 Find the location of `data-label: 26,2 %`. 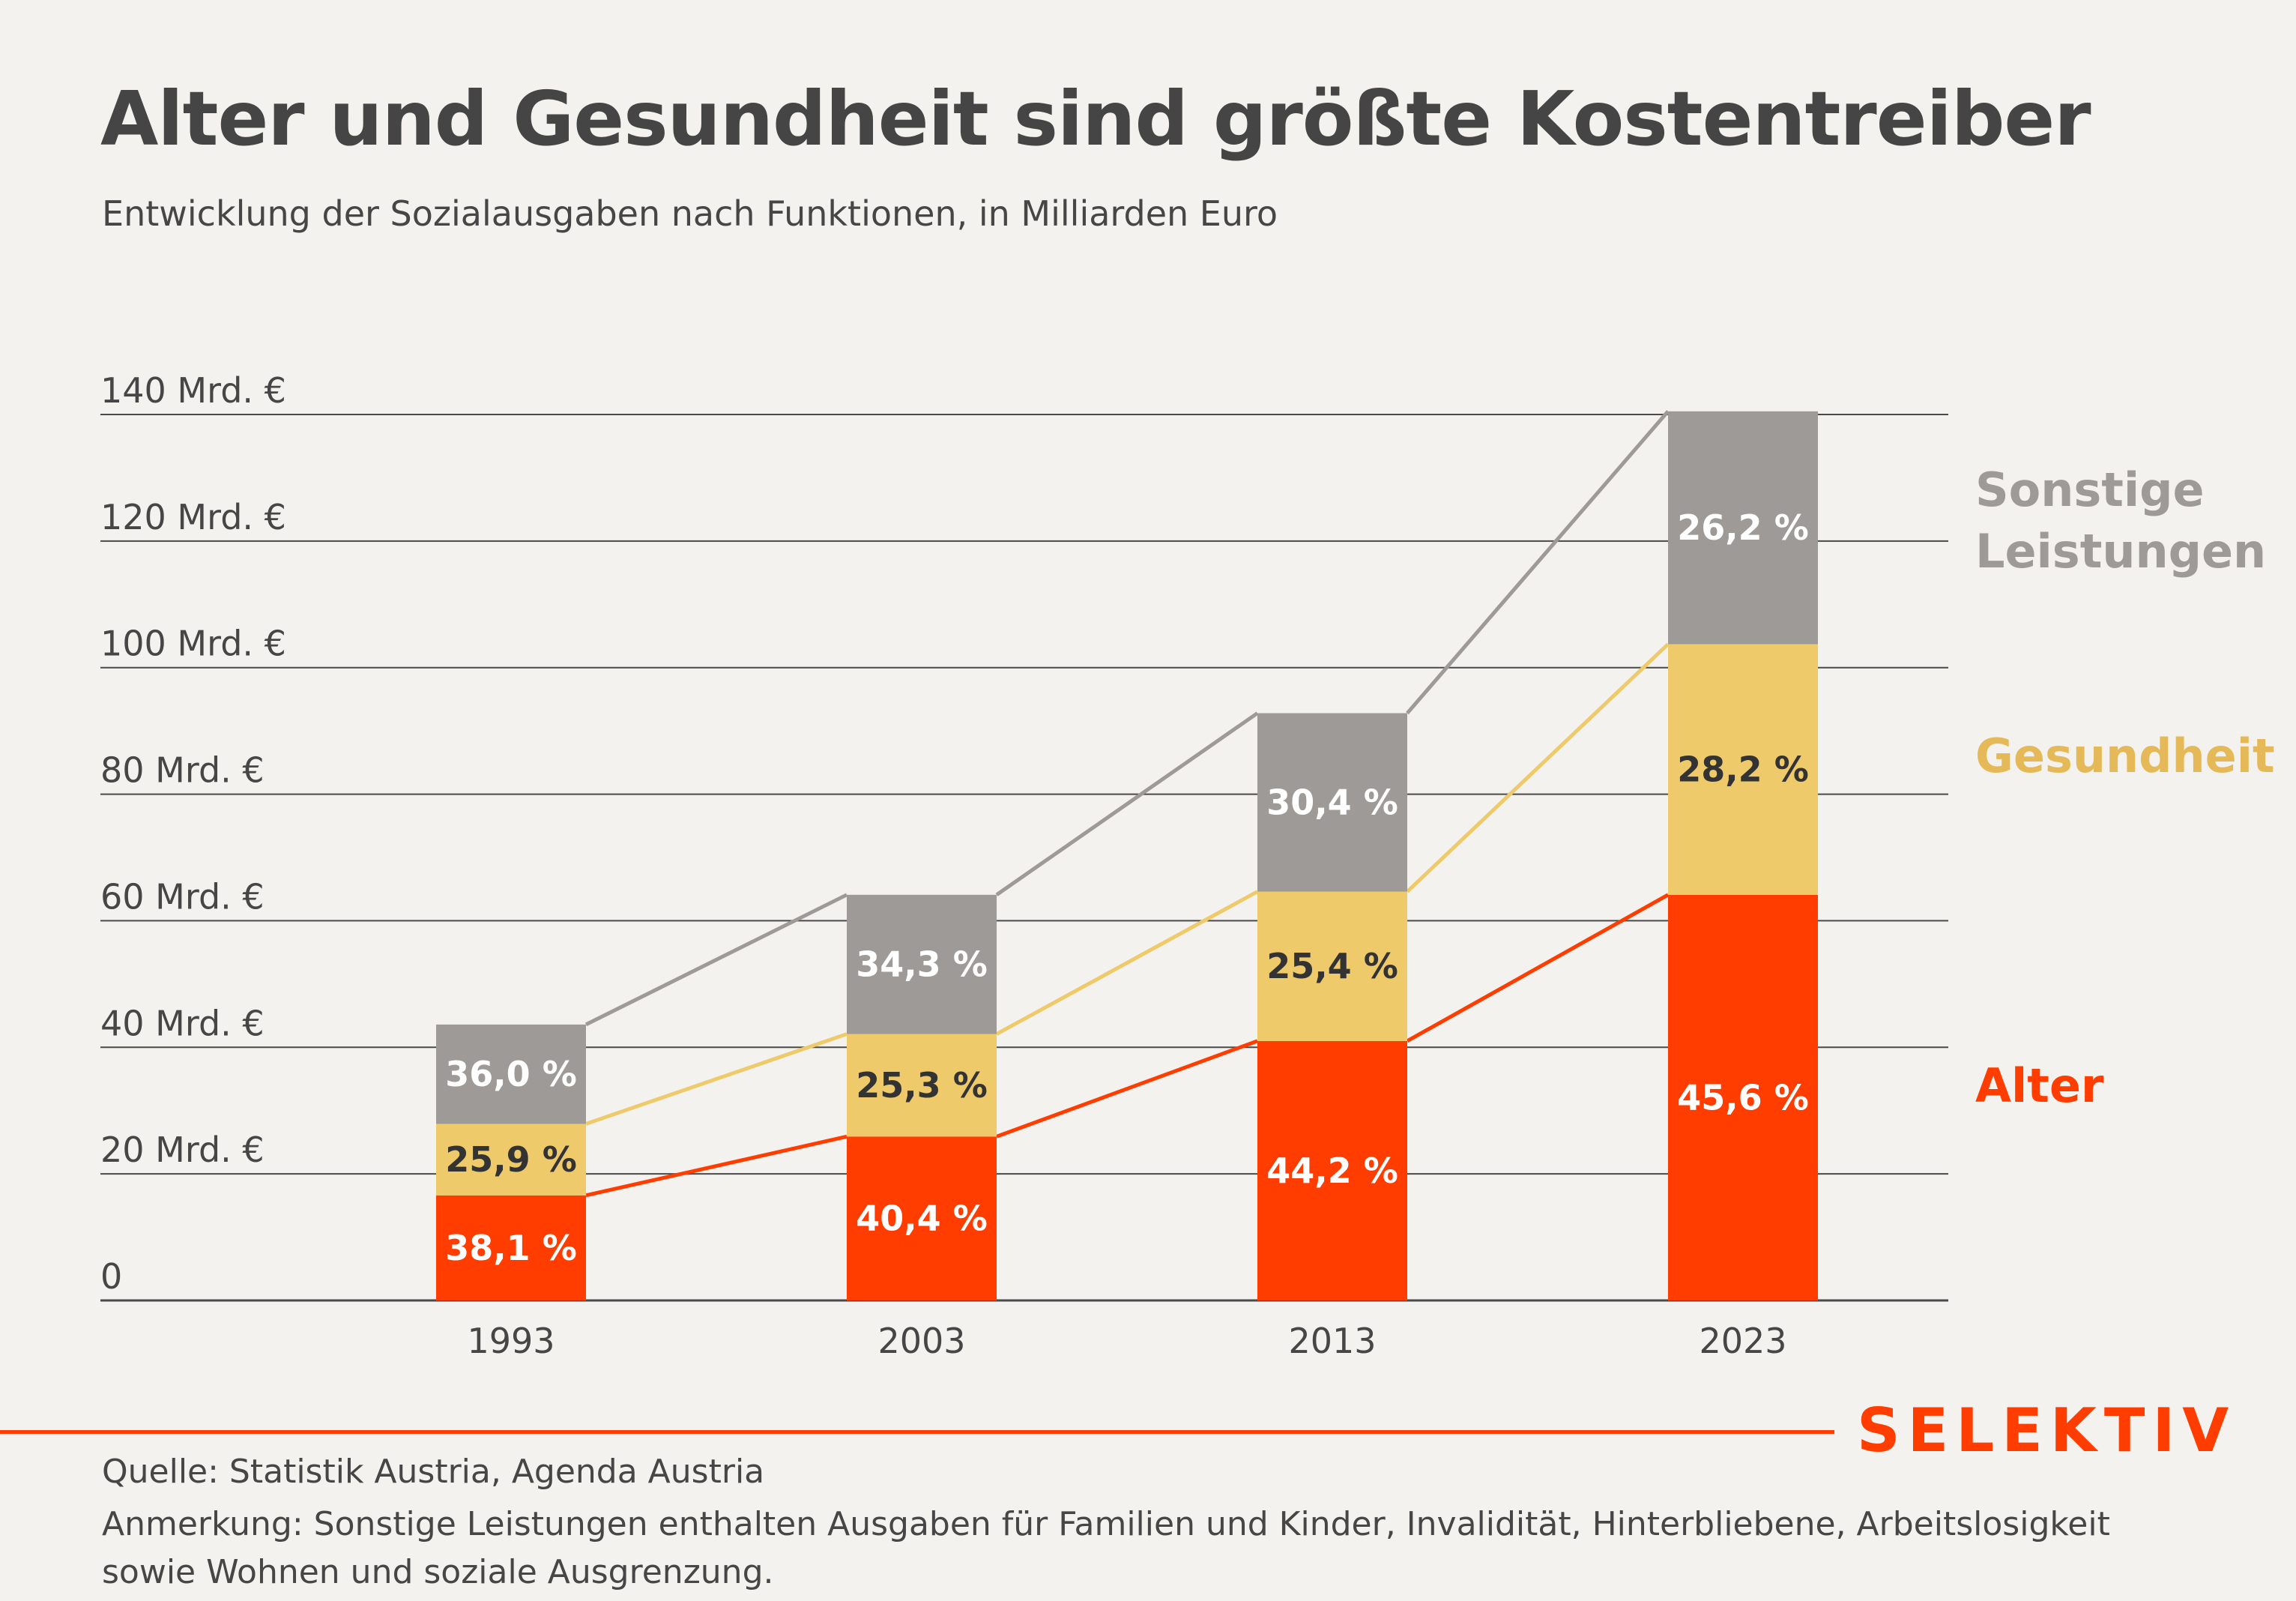

data-label: 26,2 % is located at coordinates (1743, 528).